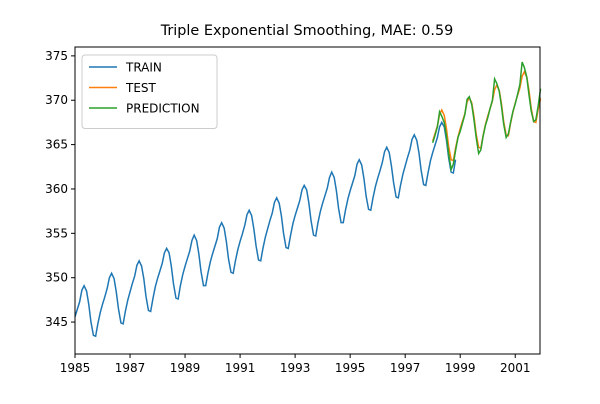 The image size is (600, 404). What do you see at coordinates (240, 368) in the screenshot?
I see `x-tick-label: 1991` at bounding box center [240, 368].